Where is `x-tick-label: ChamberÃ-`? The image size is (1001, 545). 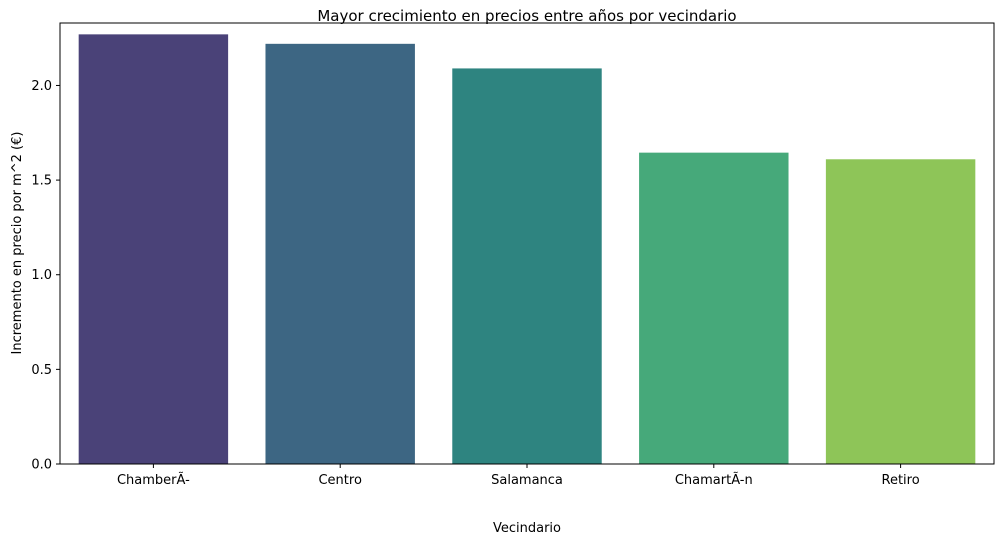
x-tick-label: ChamberÃ- is located at coordinates (153, 480).